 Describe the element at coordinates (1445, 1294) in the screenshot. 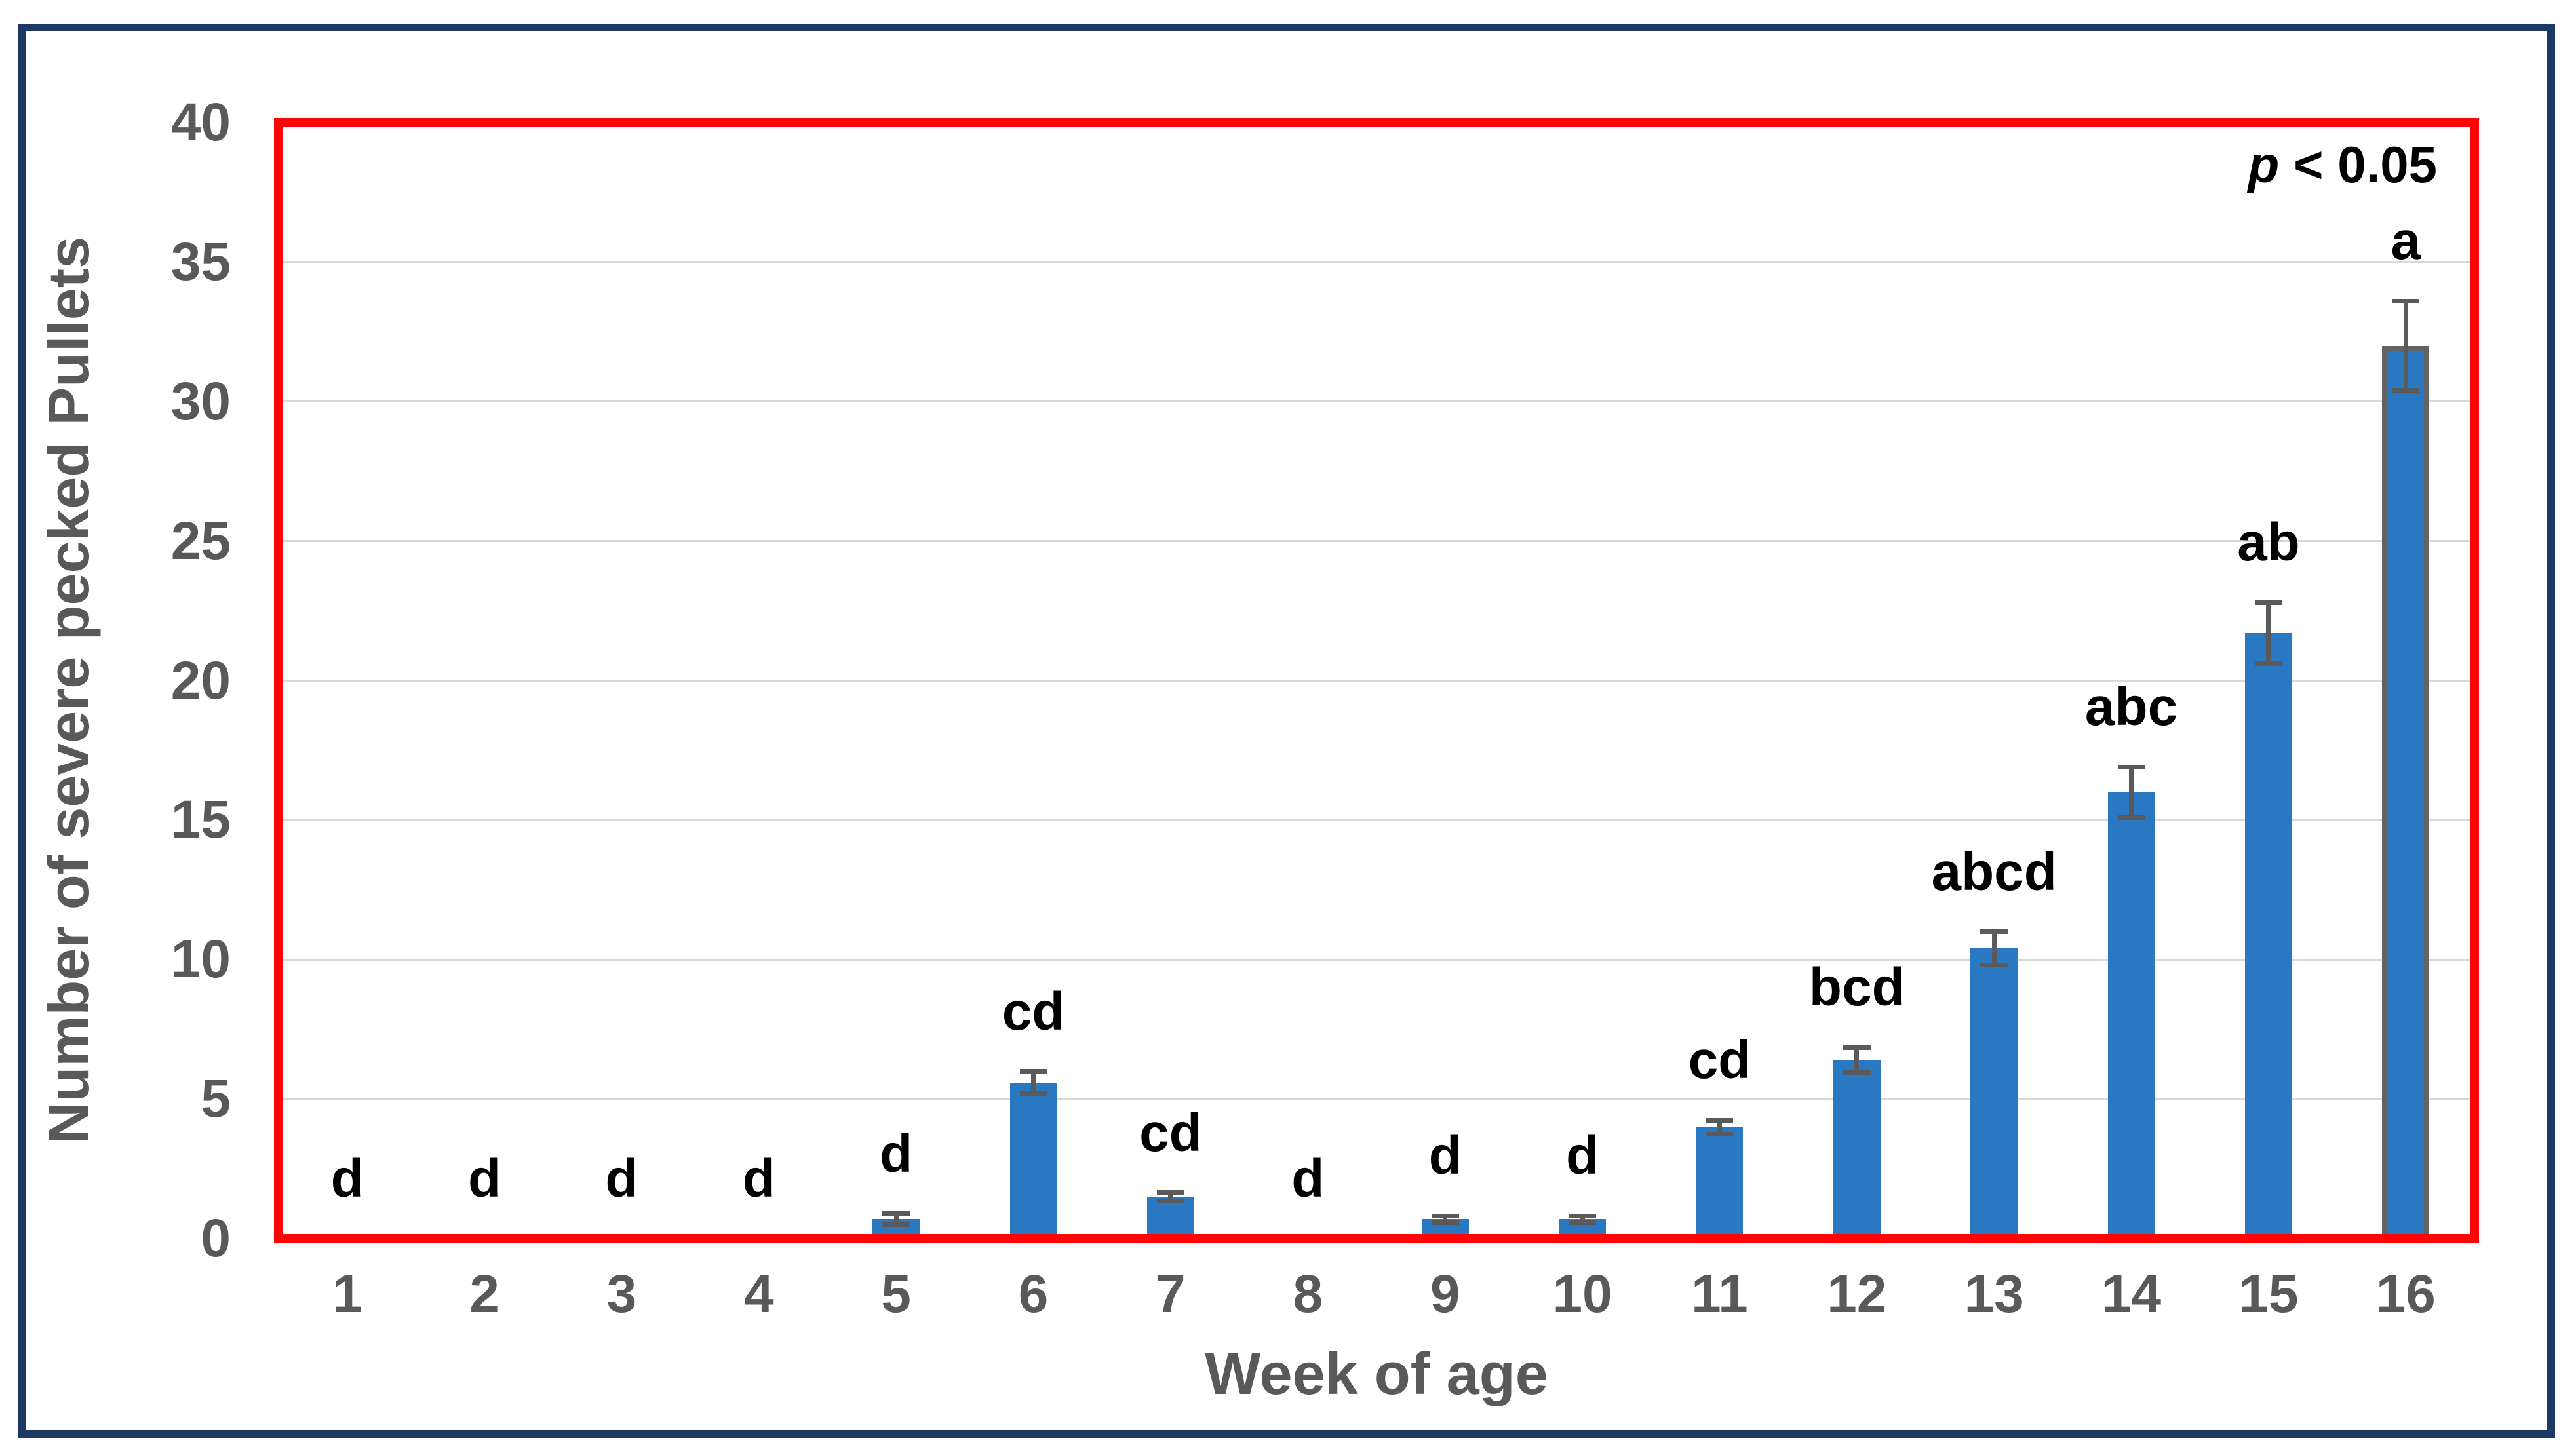

I see `x-tick-week-9: 9` at that location.